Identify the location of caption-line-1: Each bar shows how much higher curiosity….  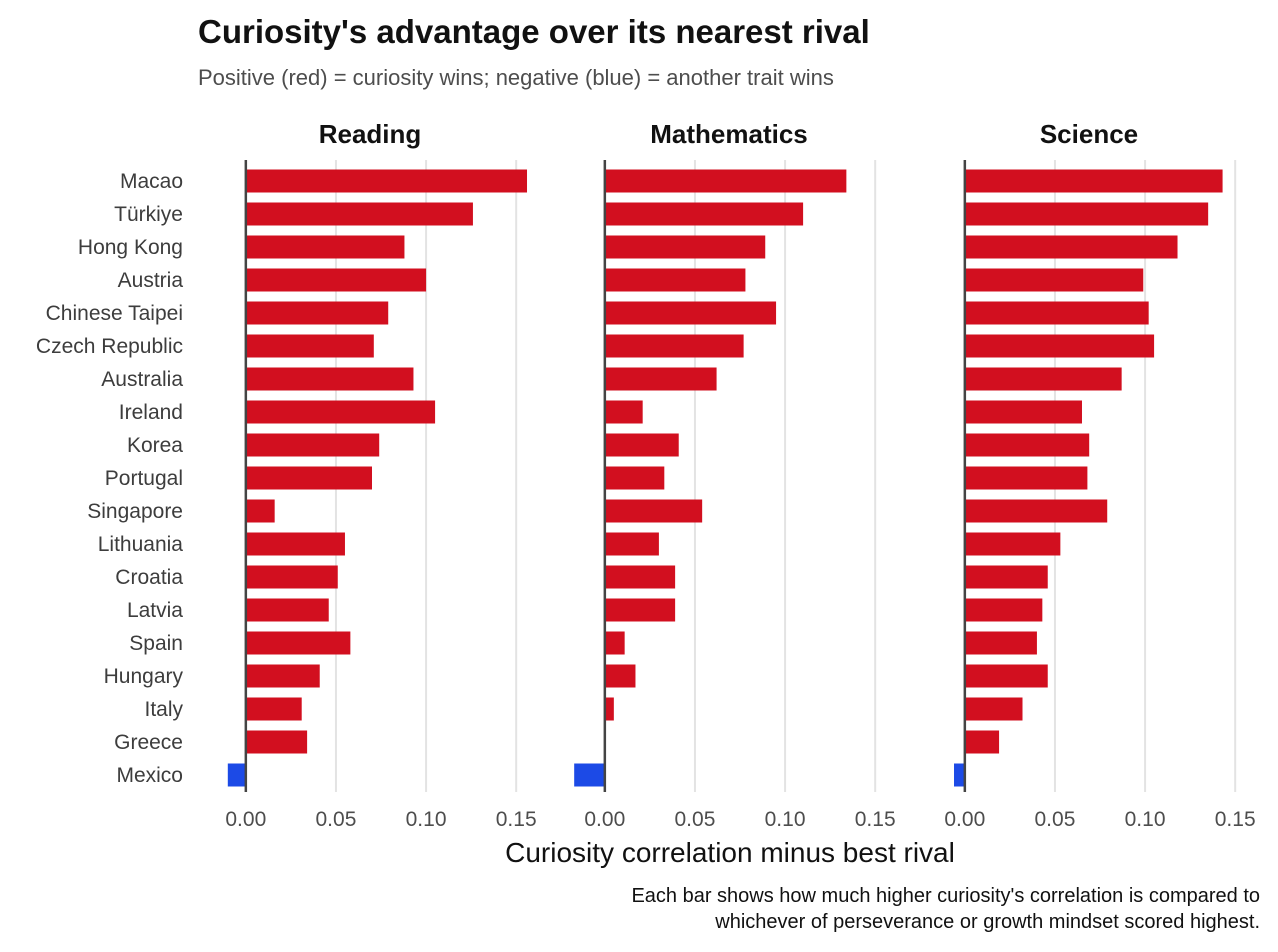
(945, 896).